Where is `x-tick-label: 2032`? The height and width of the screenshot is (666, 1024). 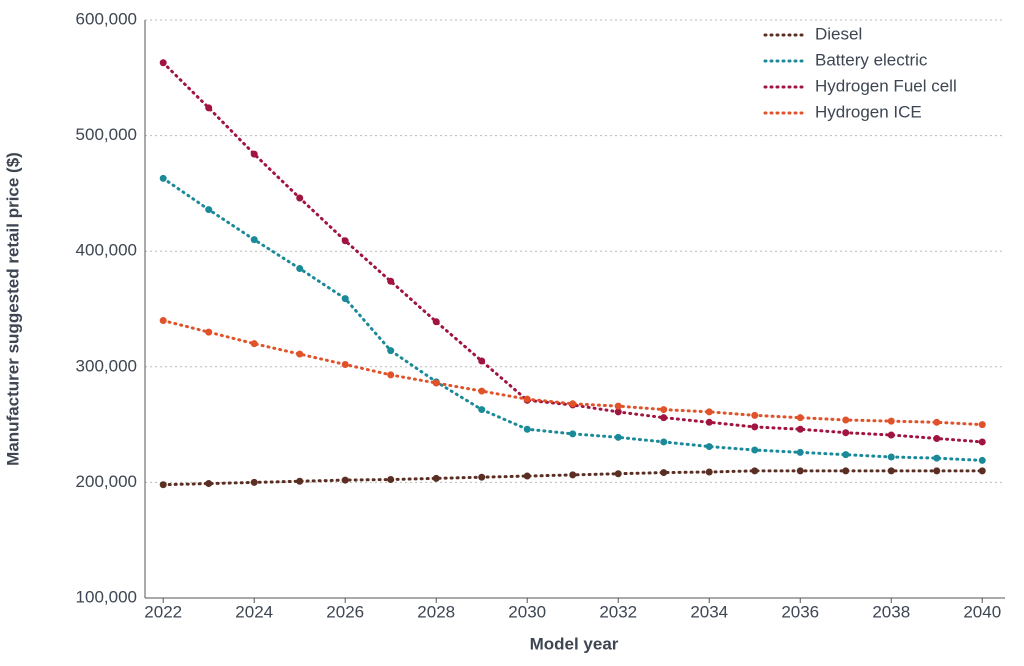 x-tick-label: 2032 is located at coordinates (618, 611).